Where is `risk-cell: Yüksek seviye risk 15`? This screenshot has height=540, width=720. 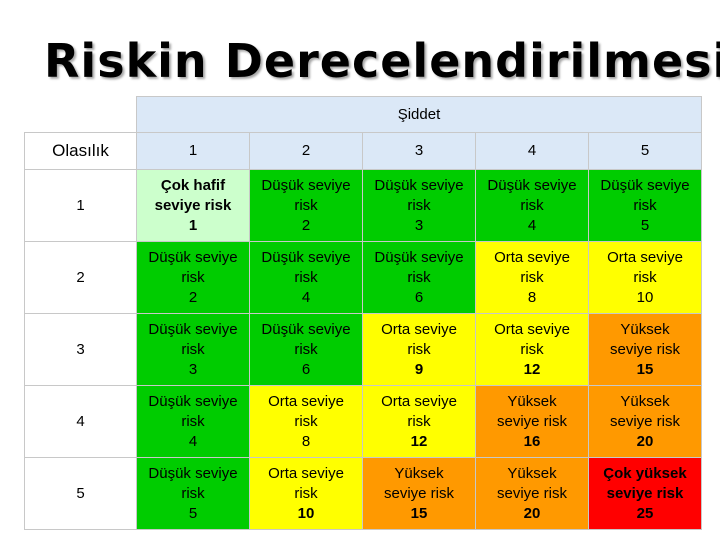 risk-cell: Yüksek seviye risk 15 is located at coordinates (419, 493).